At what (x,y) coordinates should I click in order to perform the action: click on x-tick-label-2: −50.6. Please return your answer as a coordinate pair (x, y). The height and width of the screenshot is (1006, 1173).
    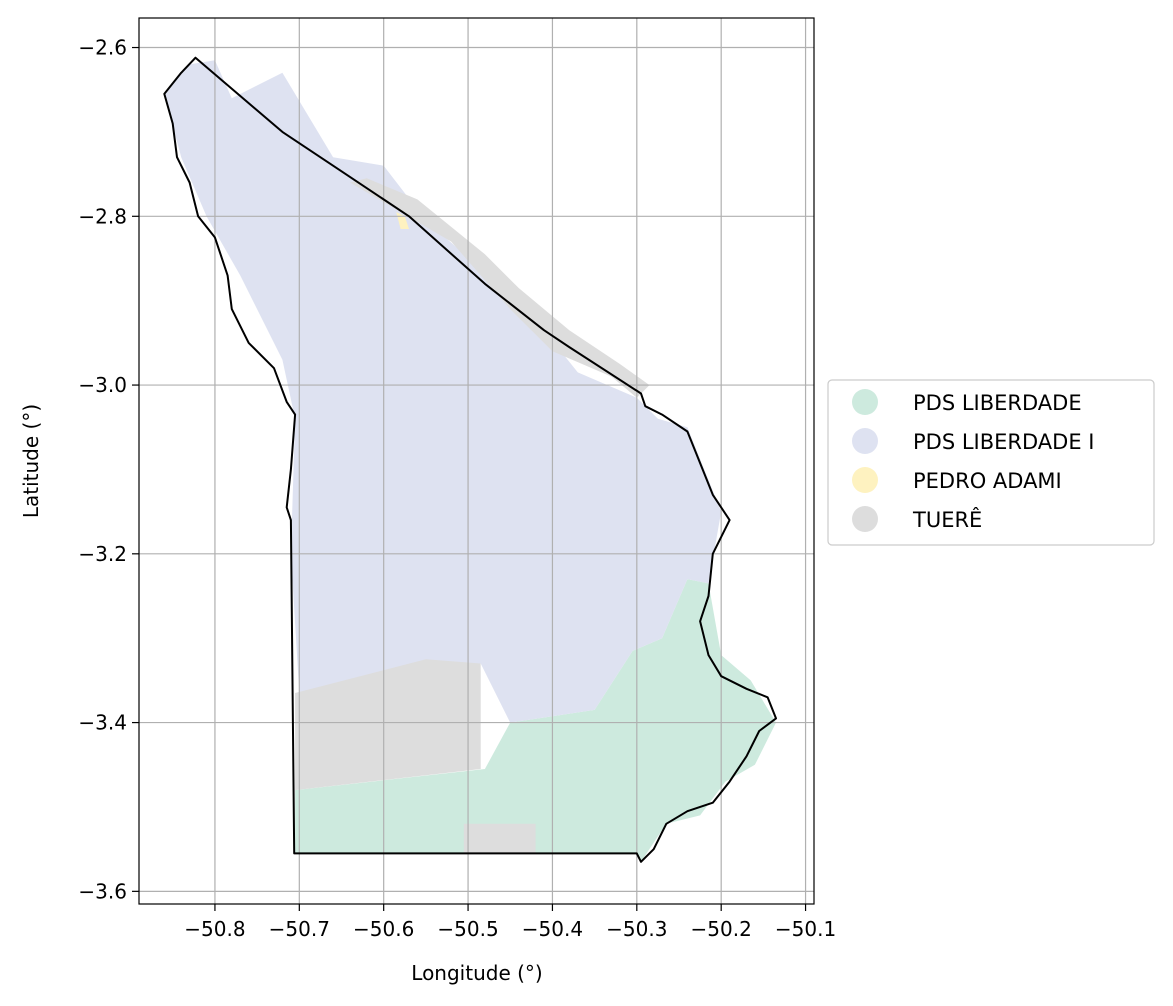
    Looking at the image, I should click on (383, 929).